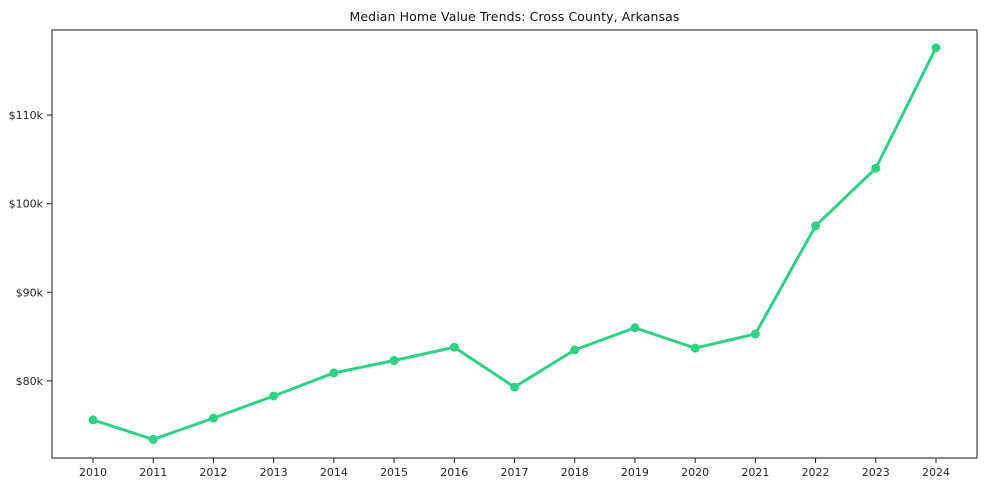 Image resolution: width=989 pixels, height=490 pixels. What do you see at coordinates (695, 472) in the screenshot?
I see `x-tick-label: 2020` at bounding box center [695, 472].